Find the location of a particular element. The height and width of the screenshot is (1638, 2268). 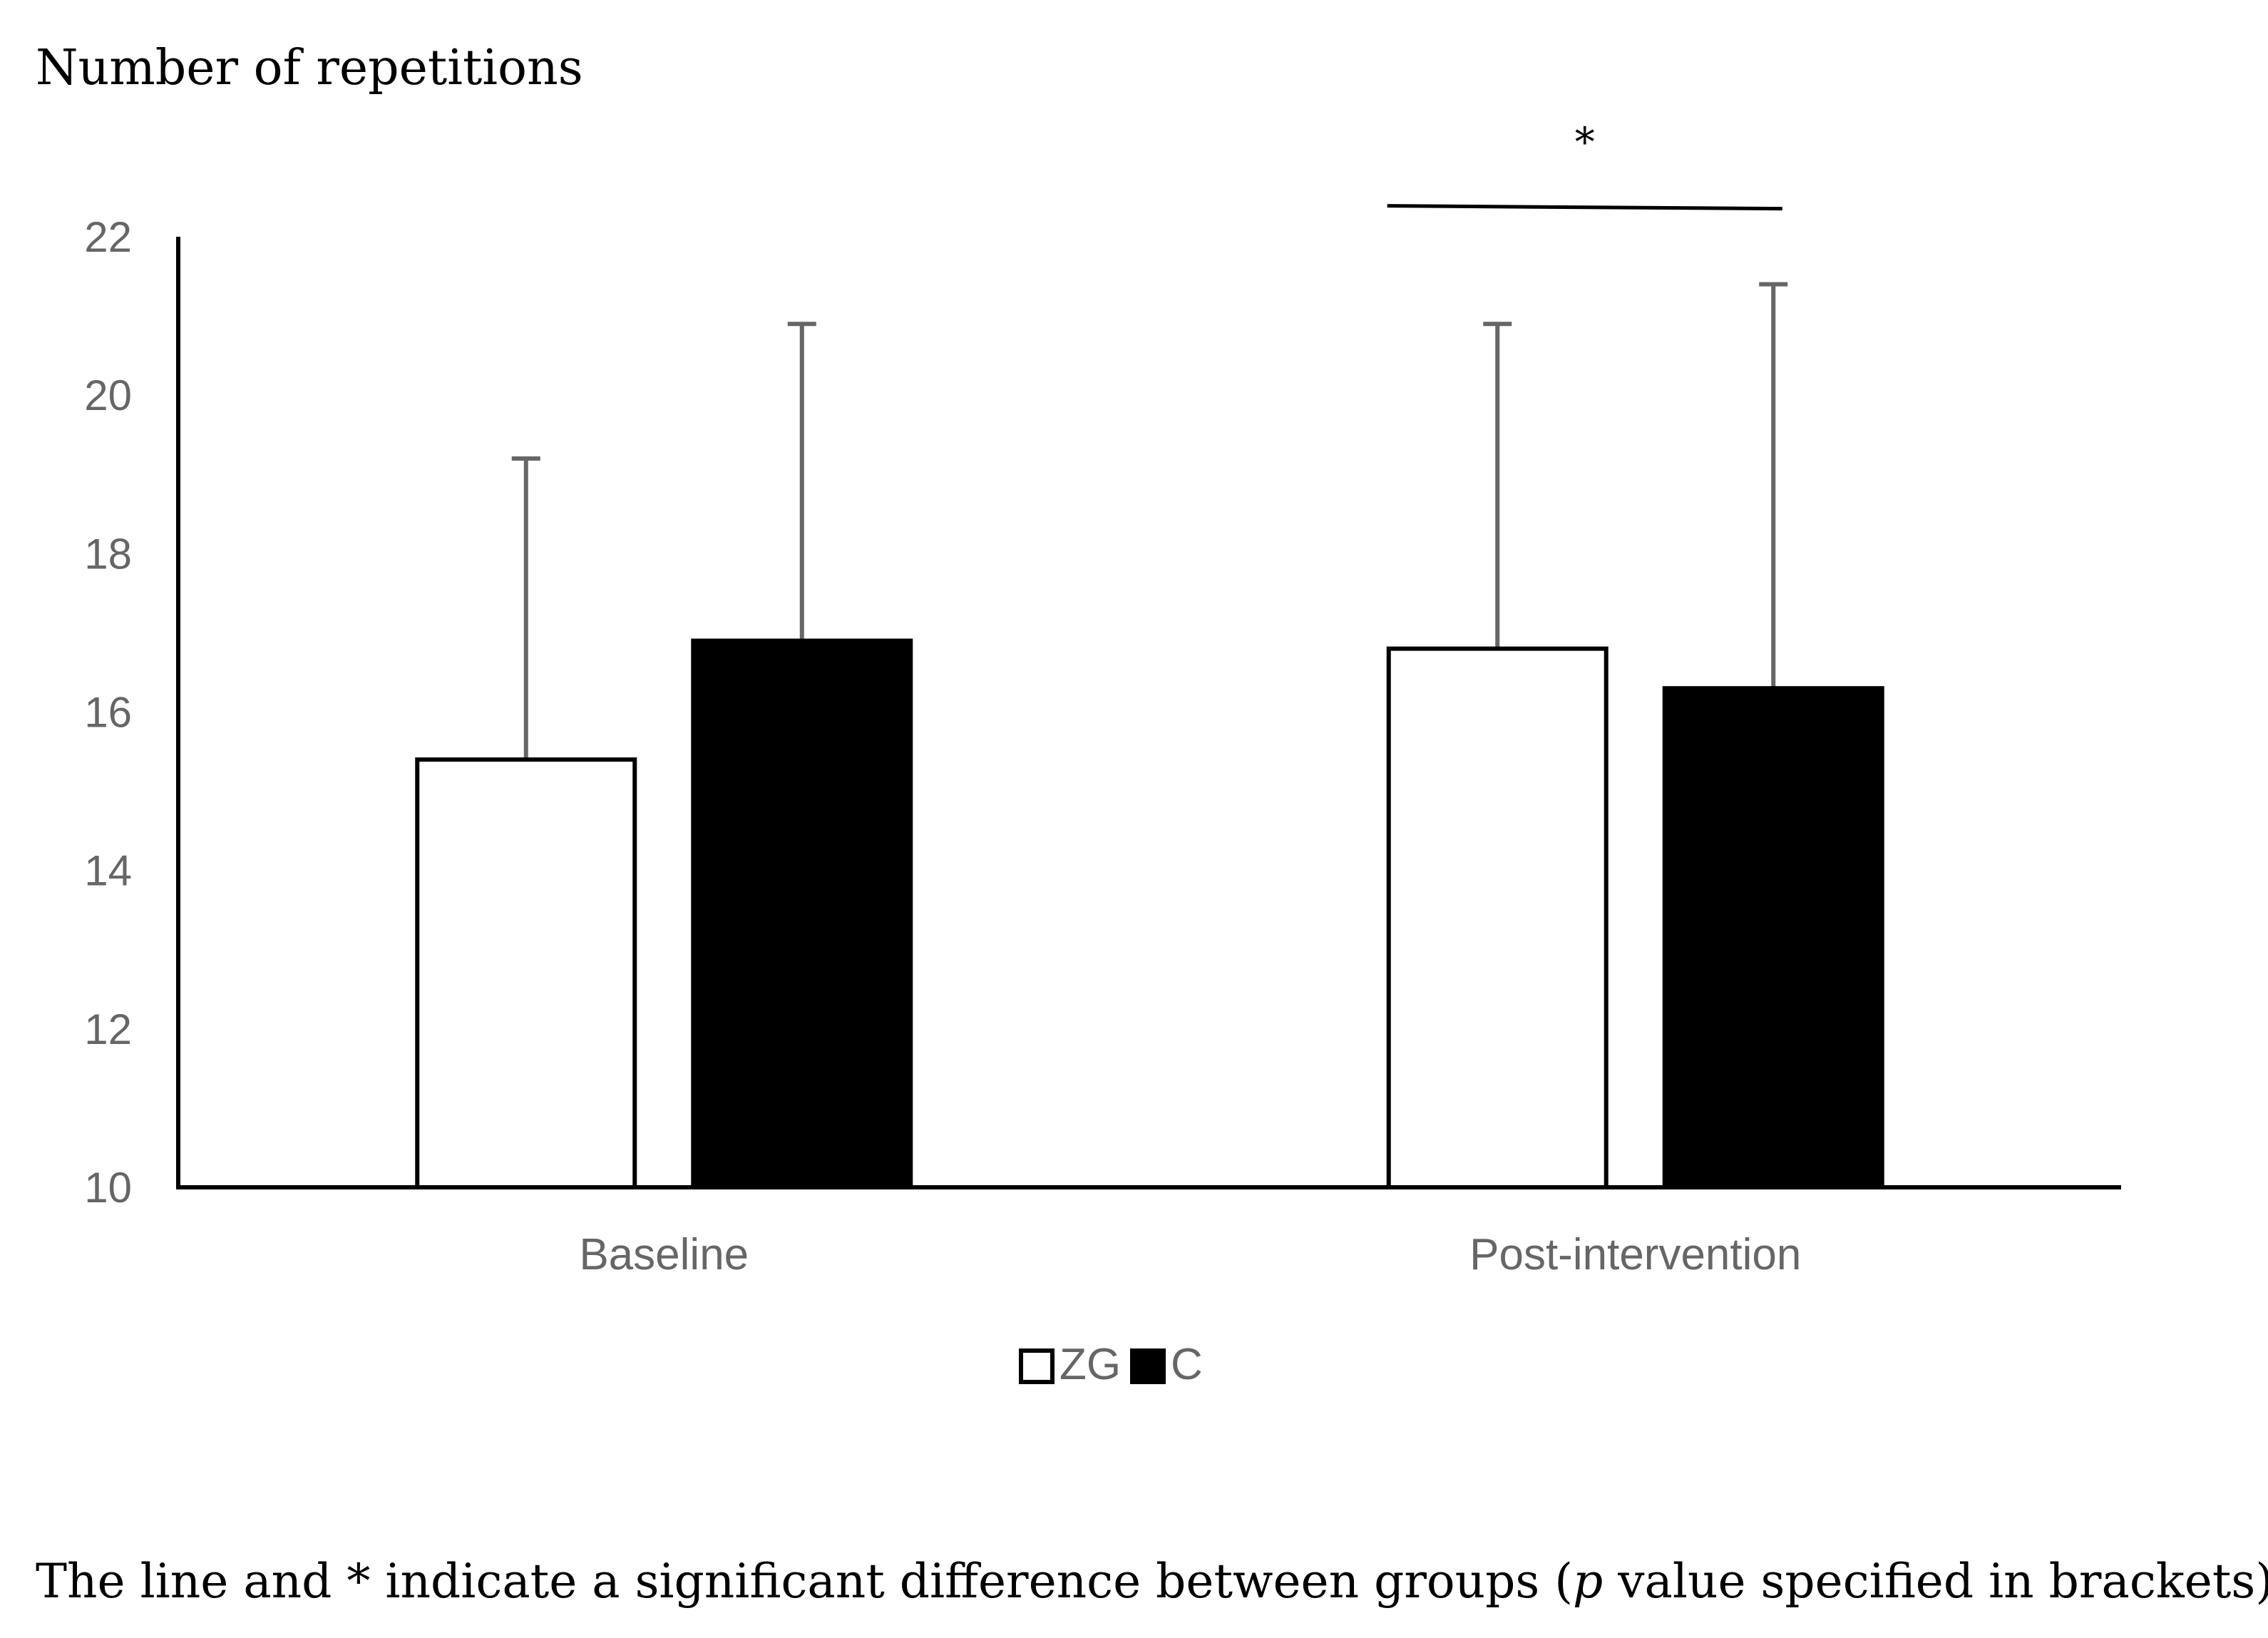

legend-swatch-c is located at coordinates (1148, 1366).